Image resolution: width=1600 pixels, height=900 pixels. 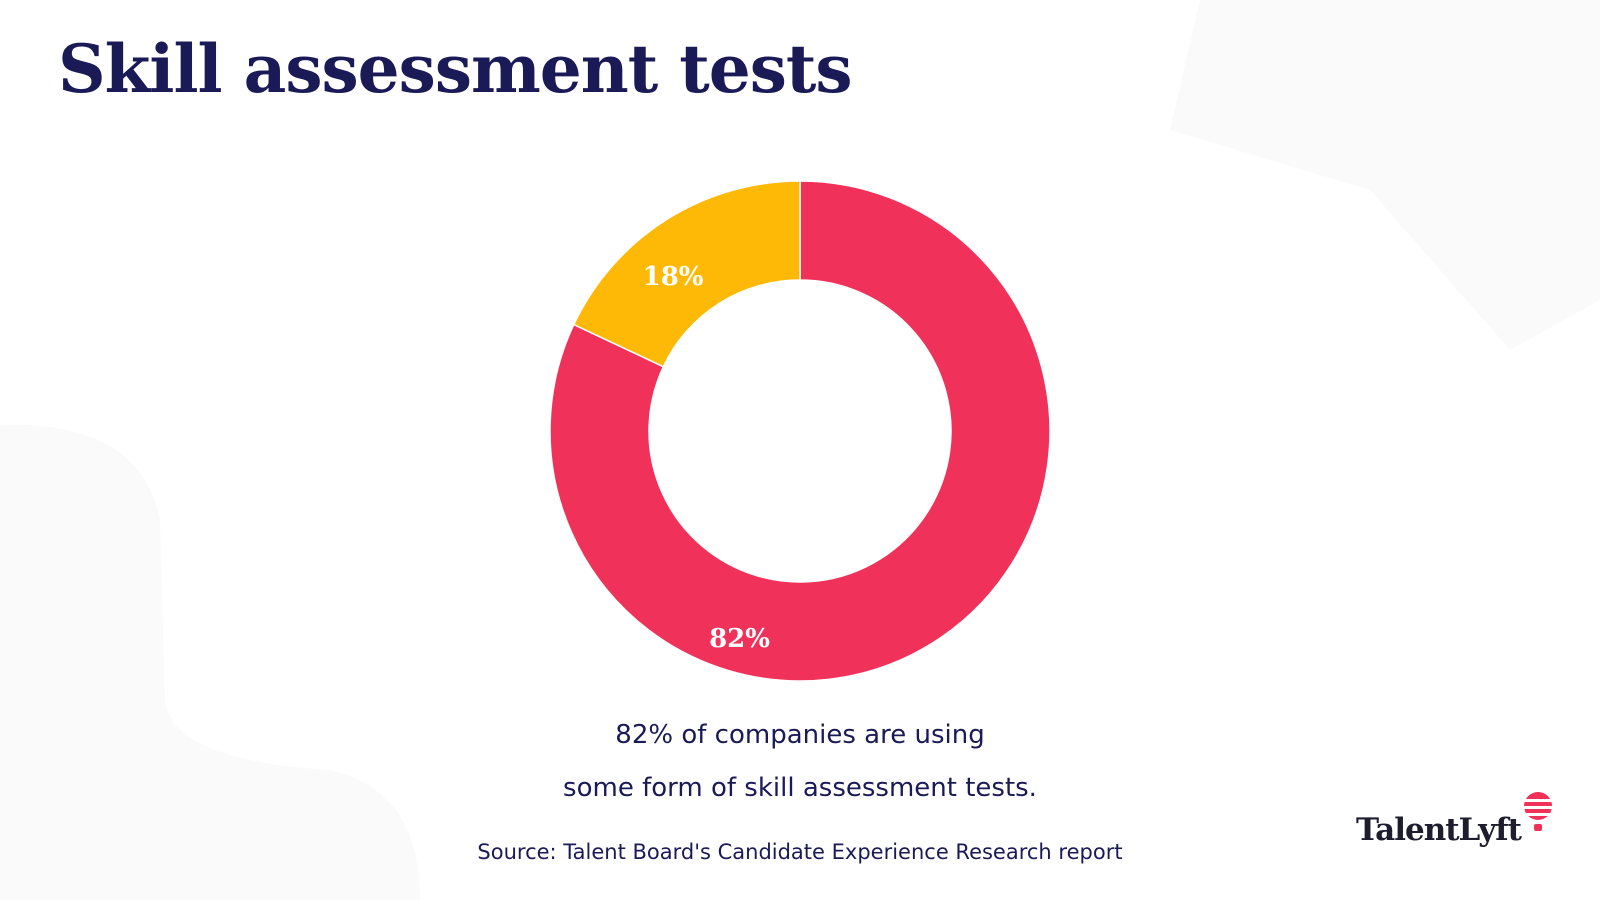 What do you see at coordinates (800, 735) in the screenshot?
I see `caption-line-1: 82% of companies are using` at bounding box center [800, 735].